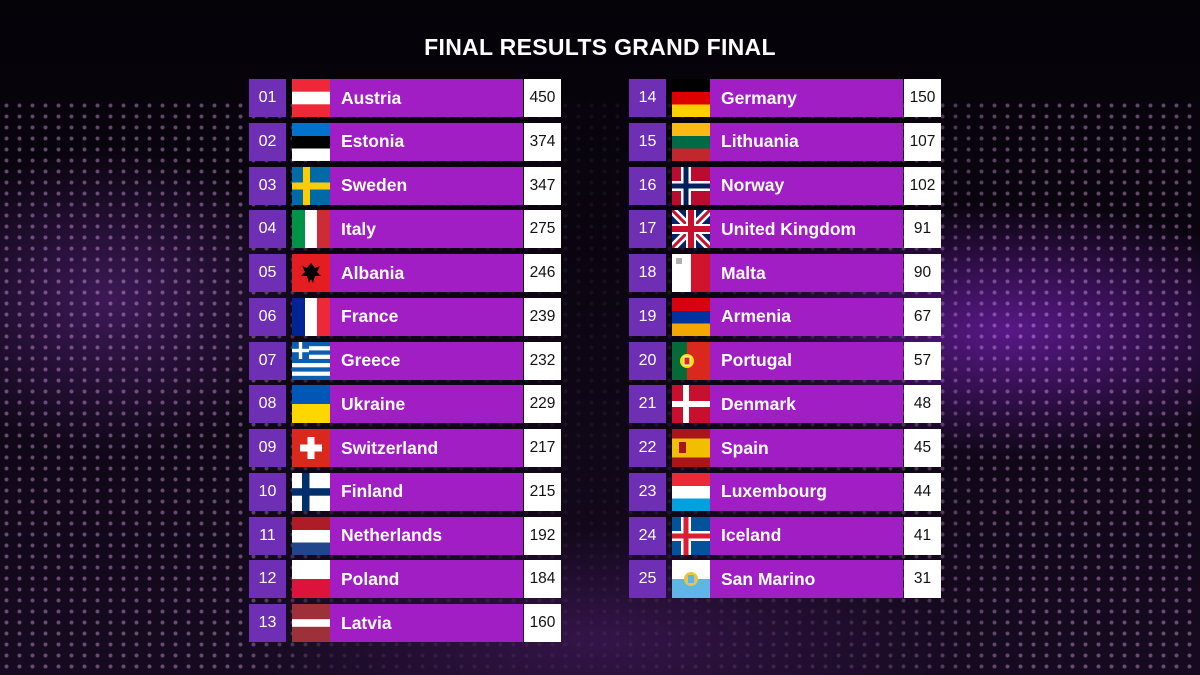 The height and width of the screenshot is (675, 1200). I want to click on country-name: Switzerland, so click(426, 448).